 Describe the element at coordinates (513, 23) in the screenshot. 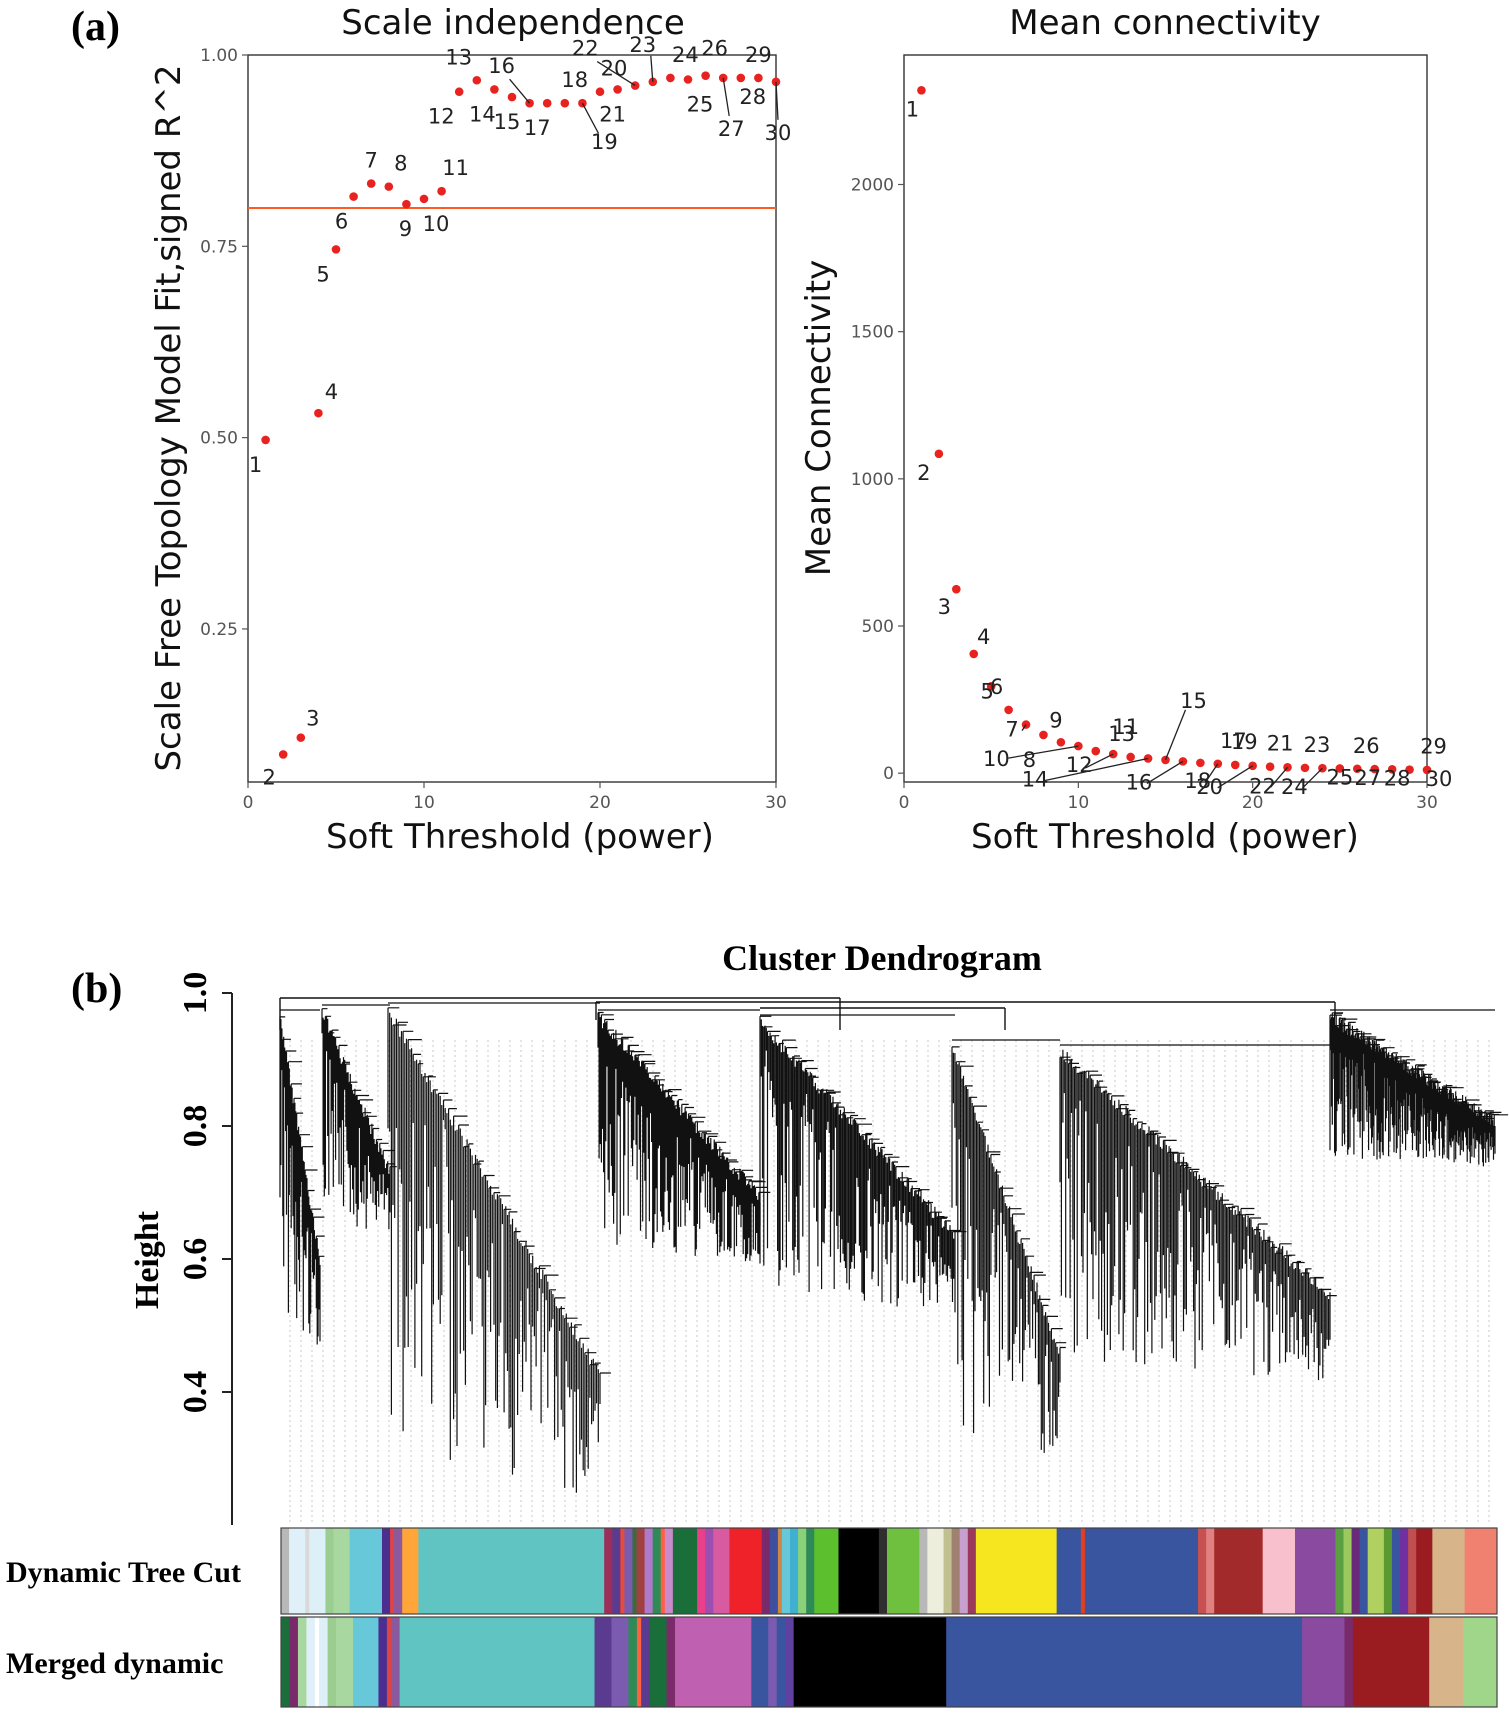

I see `chart1-title: Scale independence` at that location.